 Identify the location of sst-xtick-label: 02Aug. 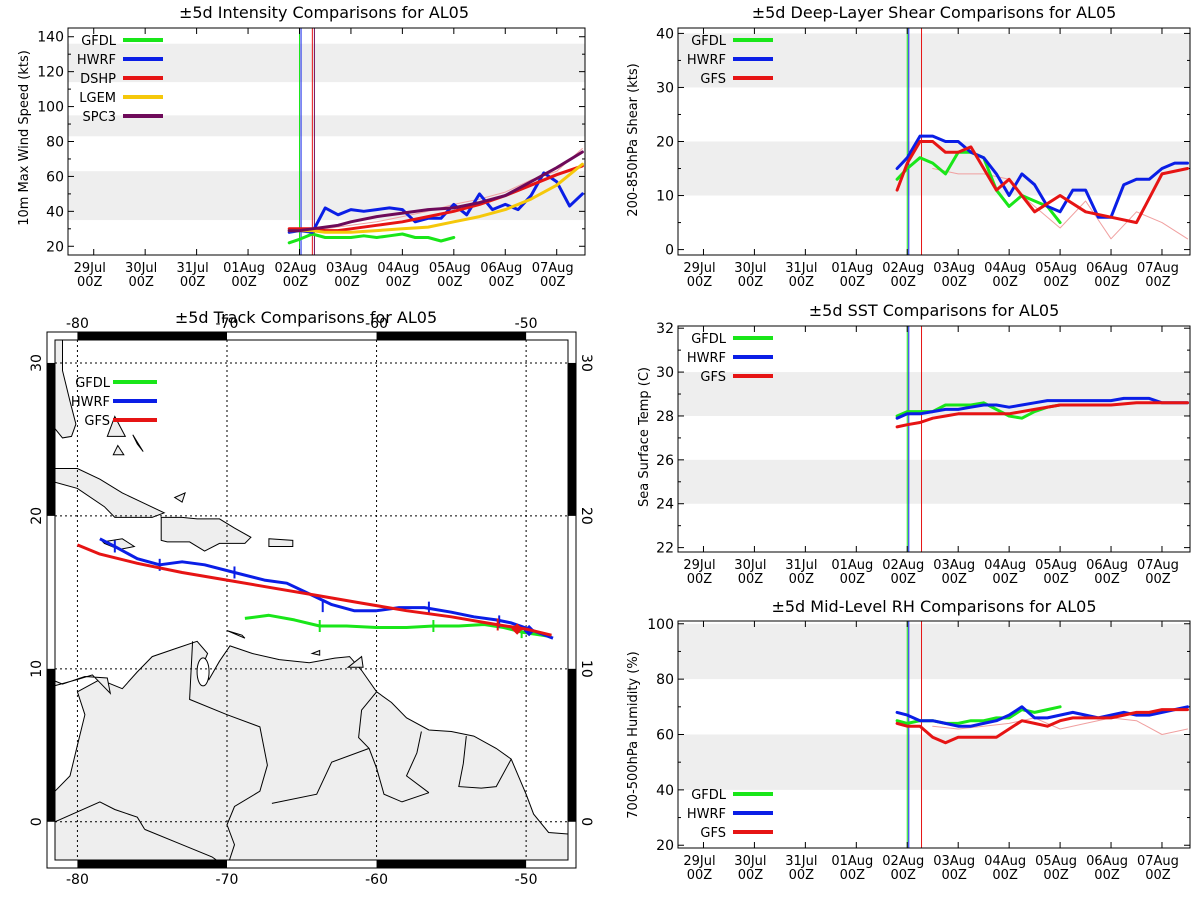
(903, 565).